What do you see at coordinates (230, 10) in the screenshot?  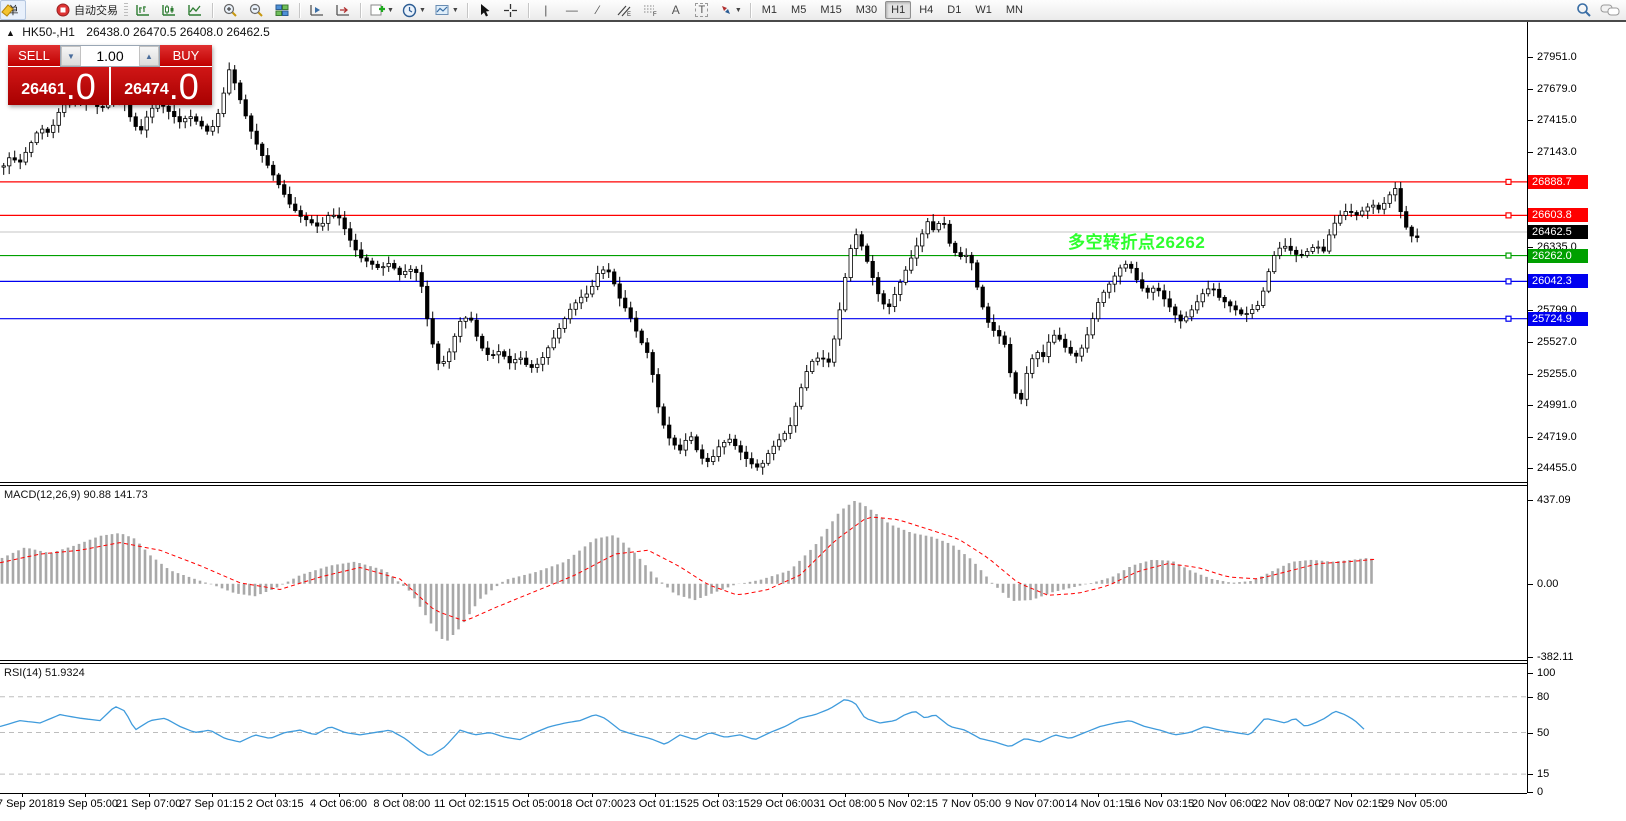 I see `zoom-in-icon` at bounding box center [230, 10].